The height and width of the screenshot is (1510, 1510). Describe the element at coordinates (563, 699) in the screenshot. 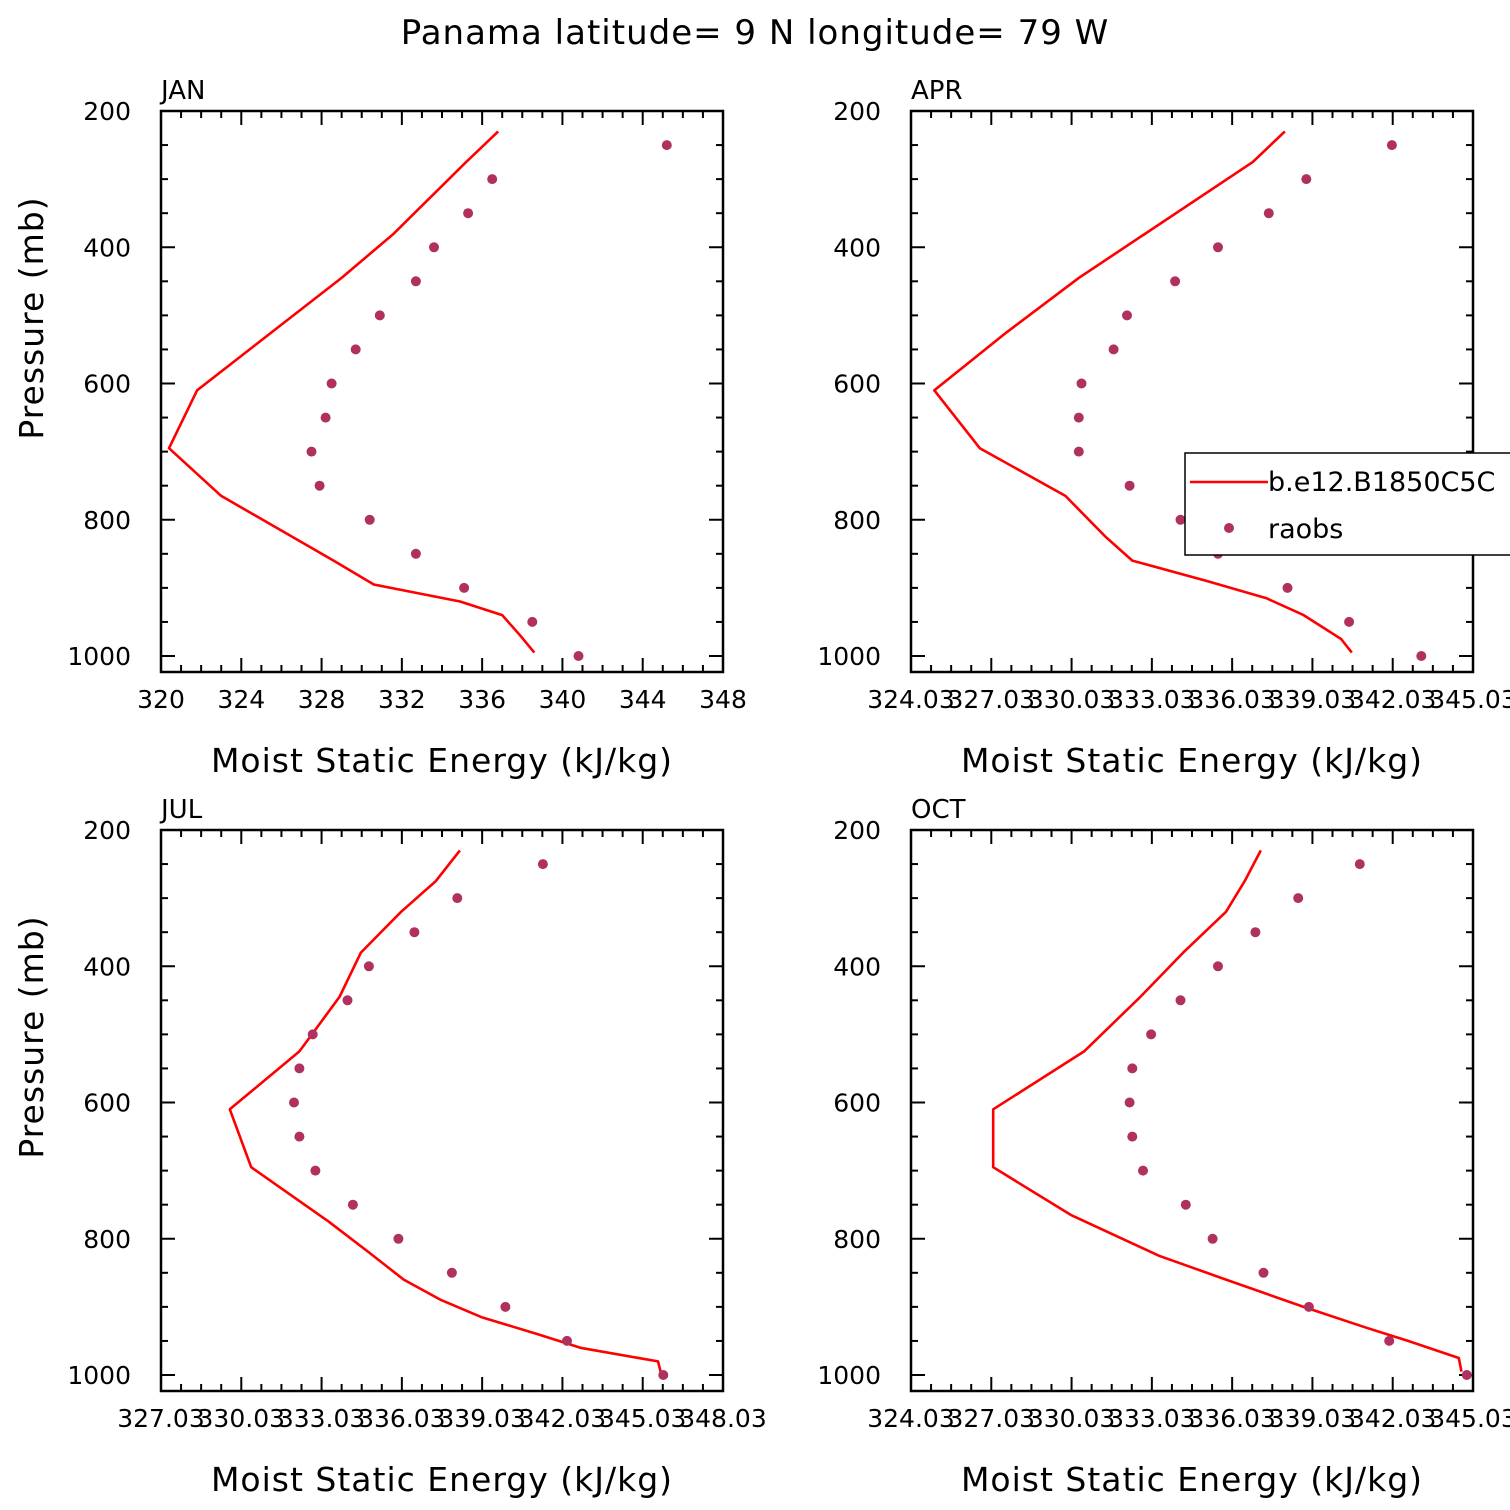

I see `x-tick-label: 340` at that location.